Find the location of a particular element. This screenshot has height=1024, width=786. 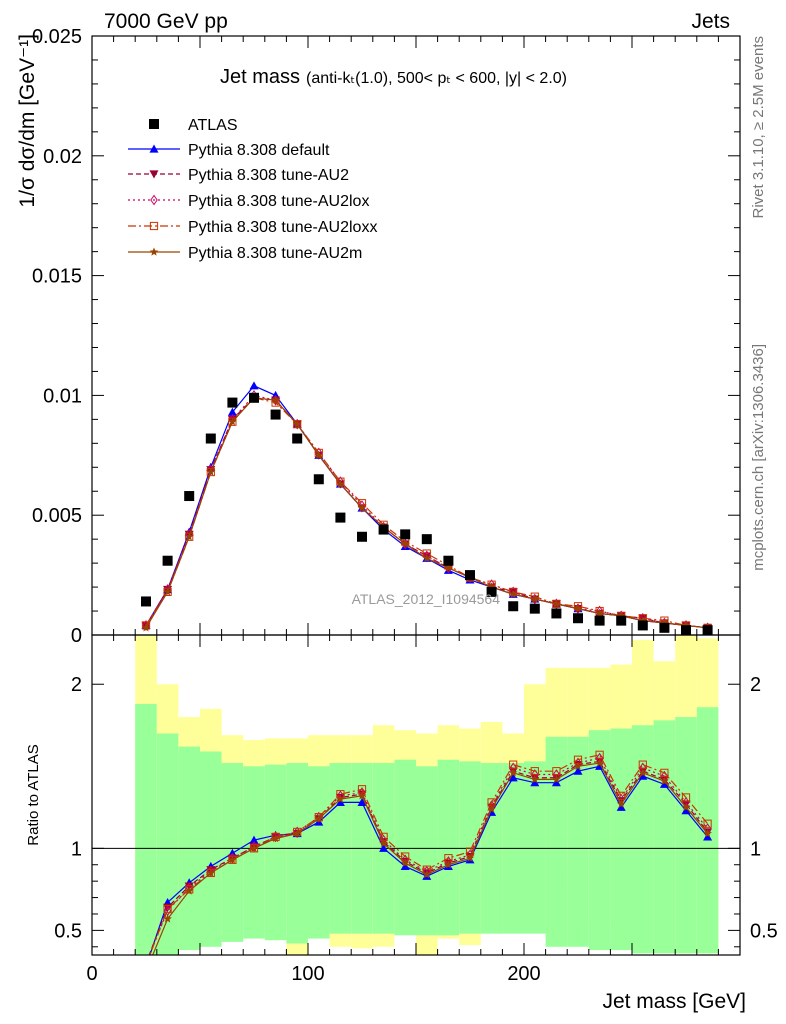

watermark: ATLAS_2012_I1094564 is located at coordinates (426, 599).